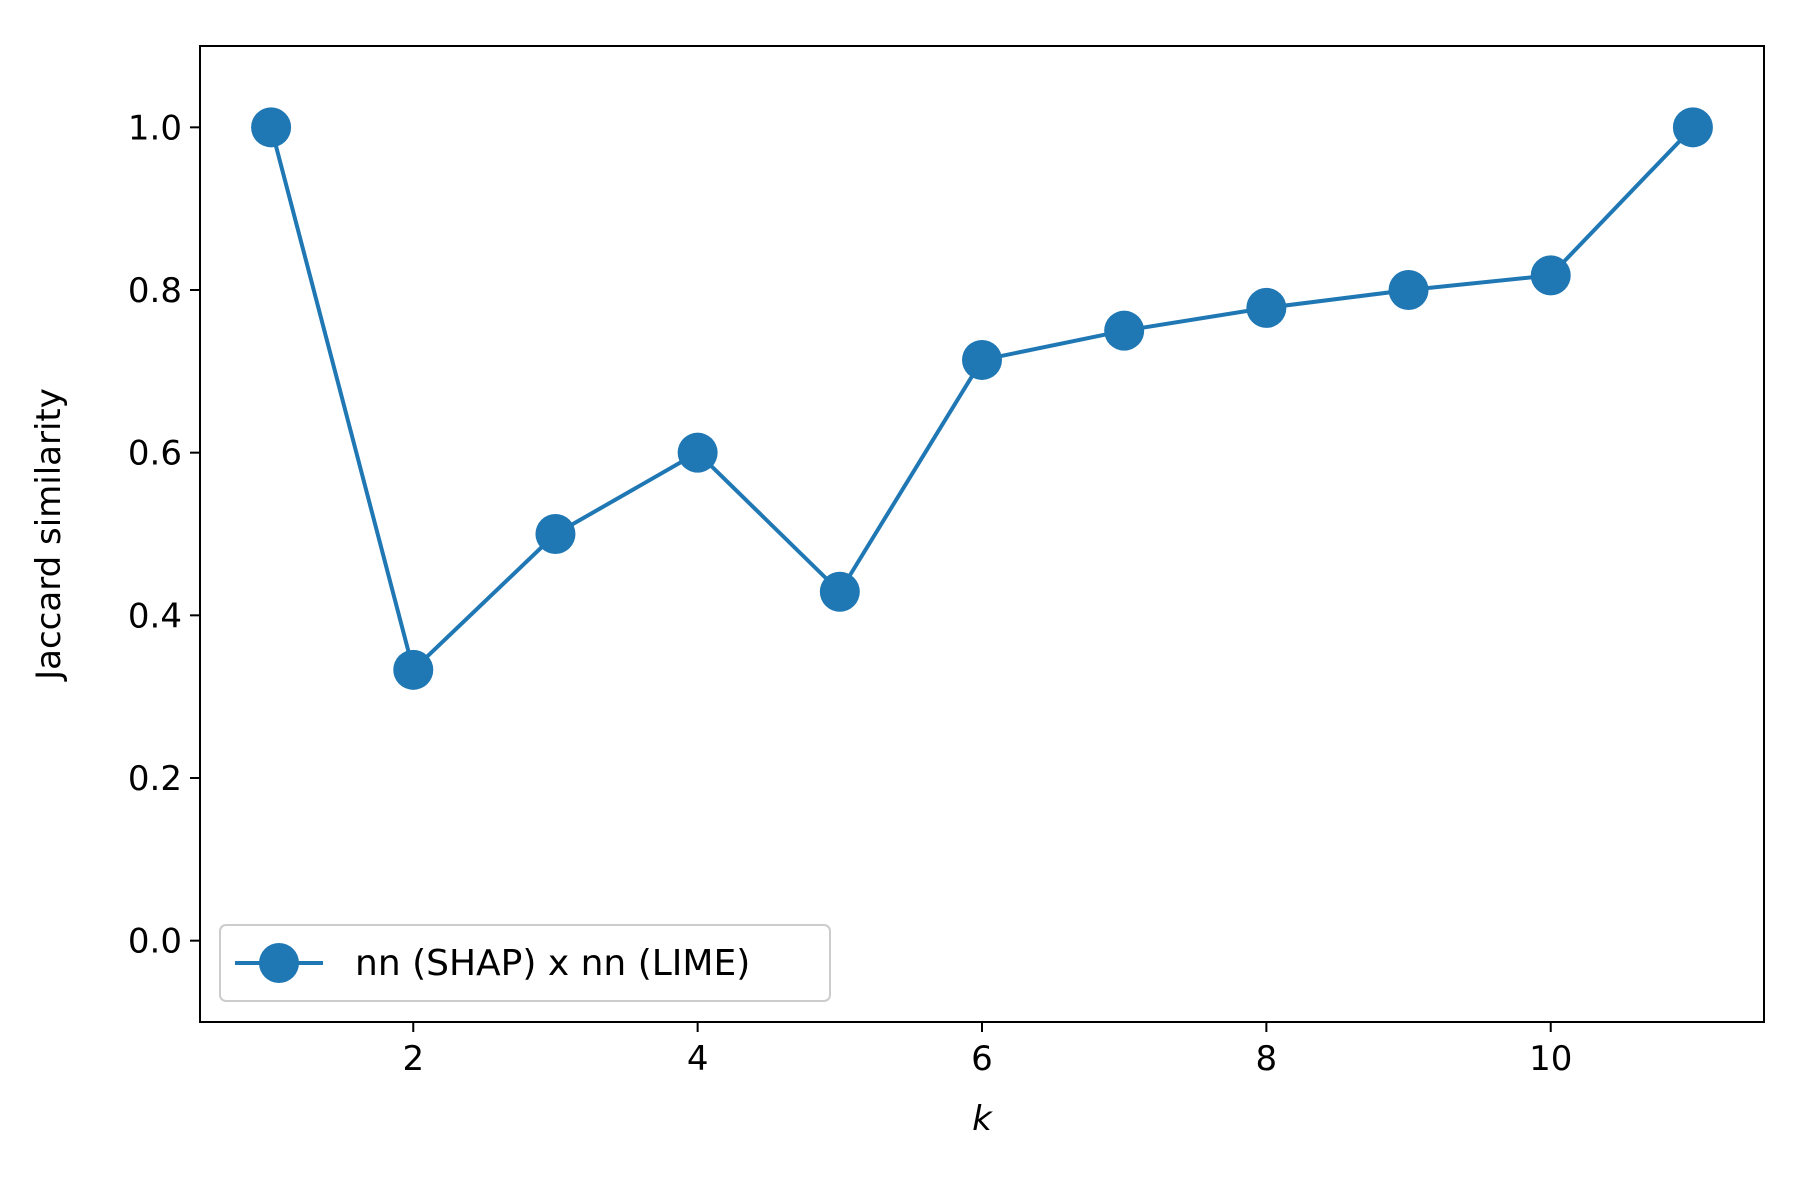 The image size is (1800, 1200). Describe the element at coordinates (982, 1119) in the screenshot. I see `x-axis-label: k` at that location.